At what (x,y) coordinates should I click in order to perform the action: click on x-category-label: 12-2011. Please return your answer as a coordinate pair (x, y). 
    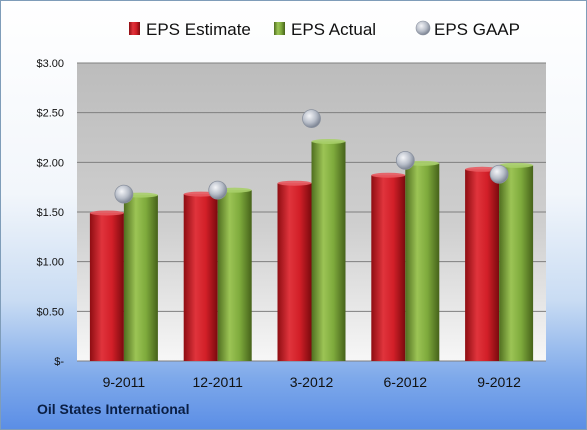
    Looking at the image, I should click on (218, 382).